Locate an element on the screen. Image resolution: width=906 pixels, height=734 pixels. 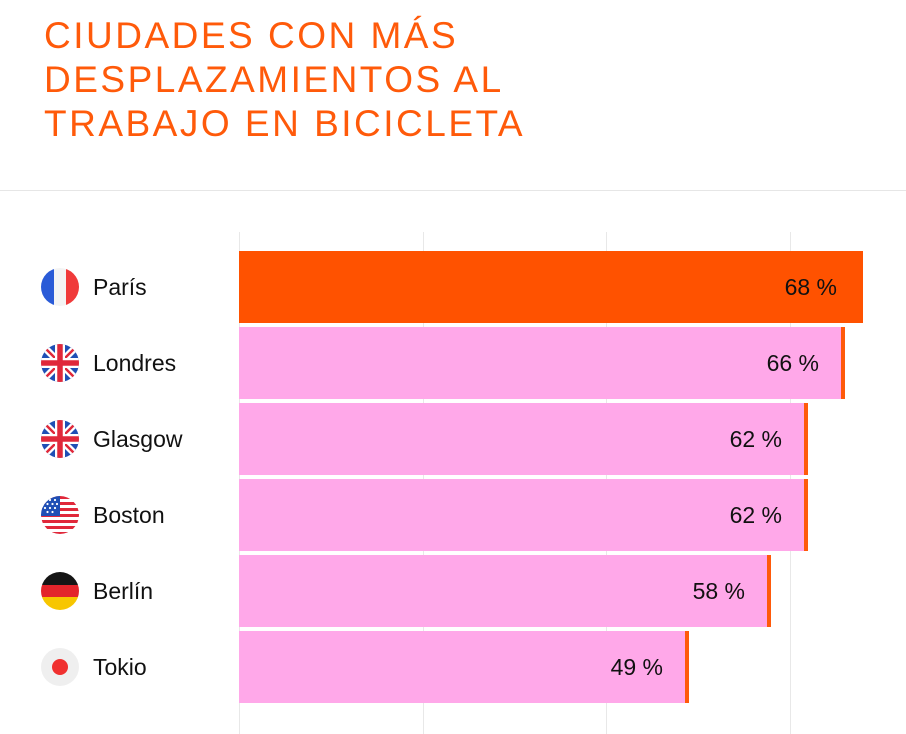
category-label: Berlín is located at coordinates (123, 591).